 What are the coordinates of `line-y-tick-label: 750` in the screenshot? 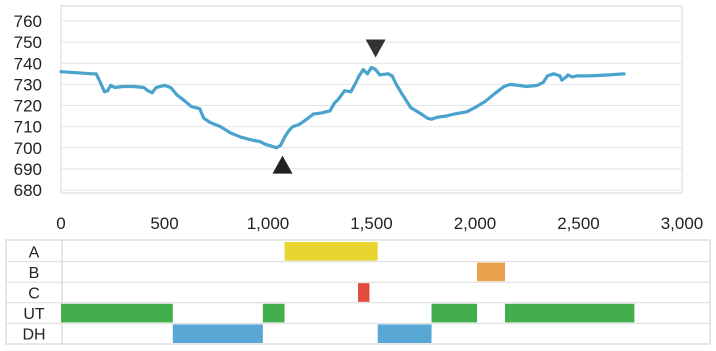 It's located at (28, 42).